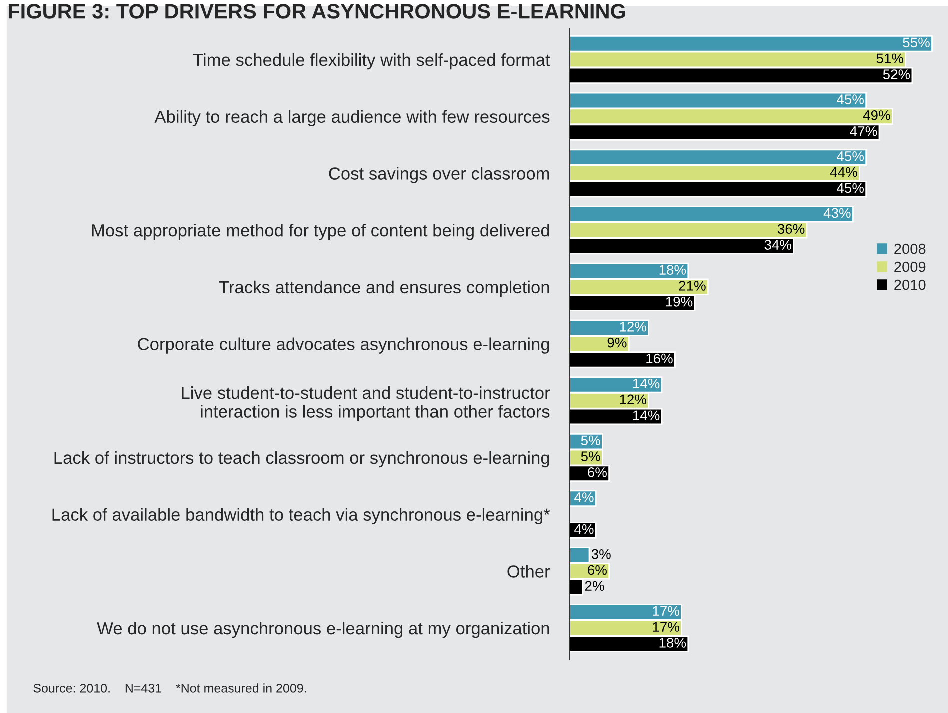 This screenshot has height=713, width=948. I want to click on data-label: 43%, so click(837, 213).